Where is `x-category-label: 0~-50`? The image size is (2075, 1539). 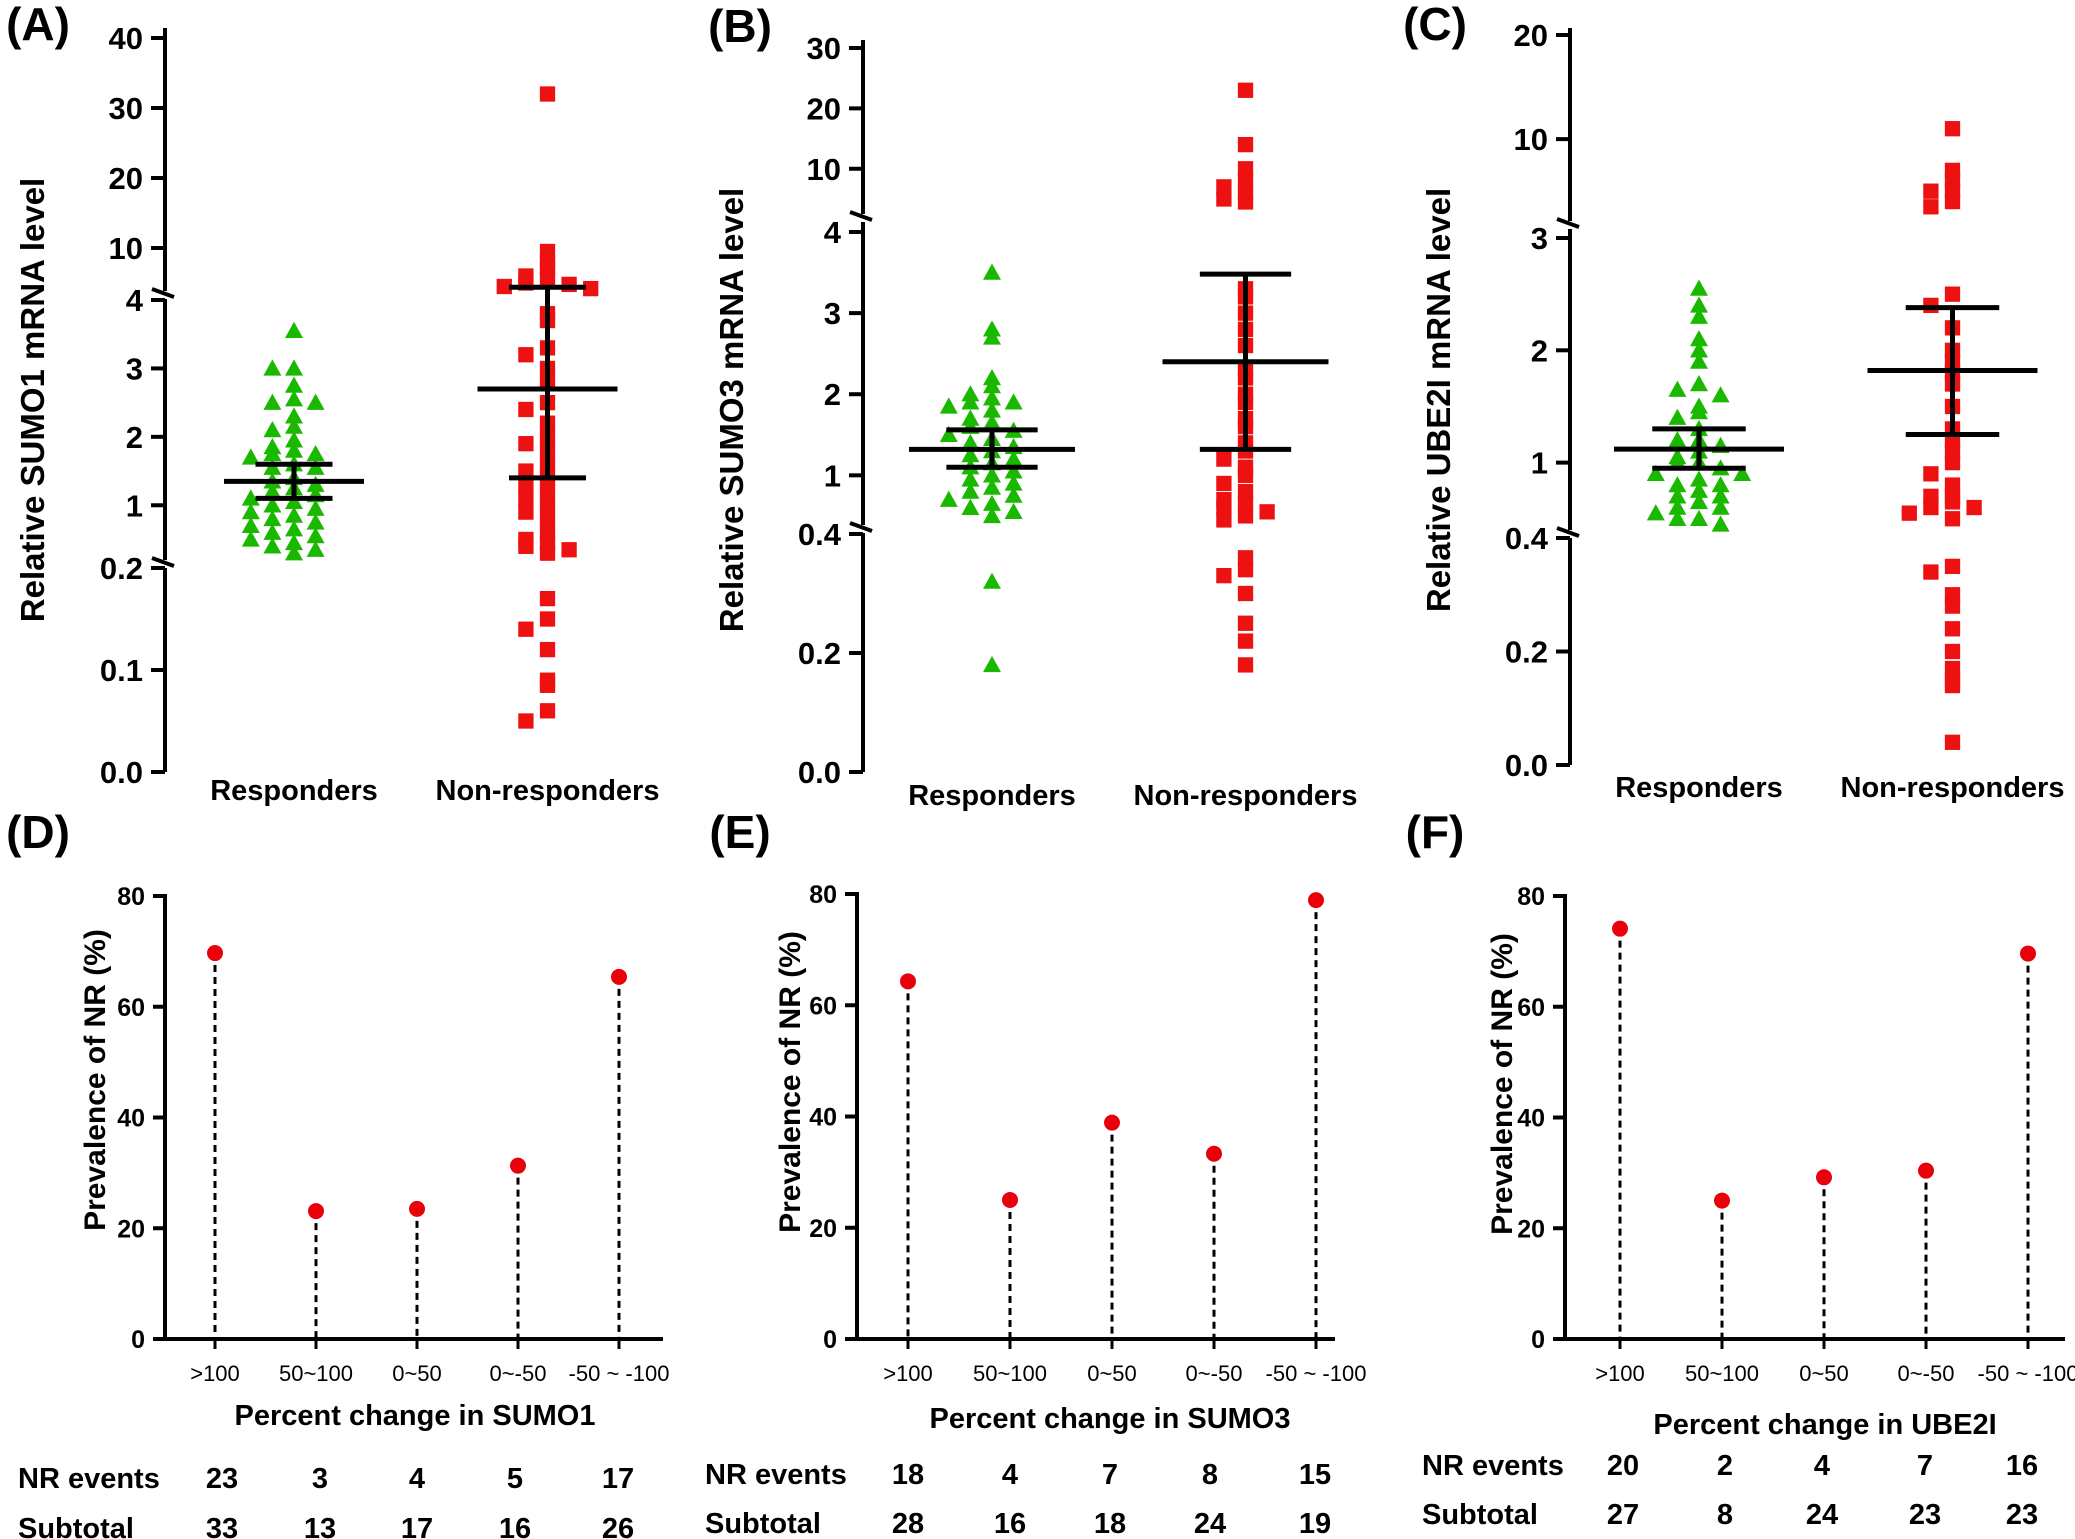
x-category-label: 0~-50 is located at coordinates (1926, 1373).